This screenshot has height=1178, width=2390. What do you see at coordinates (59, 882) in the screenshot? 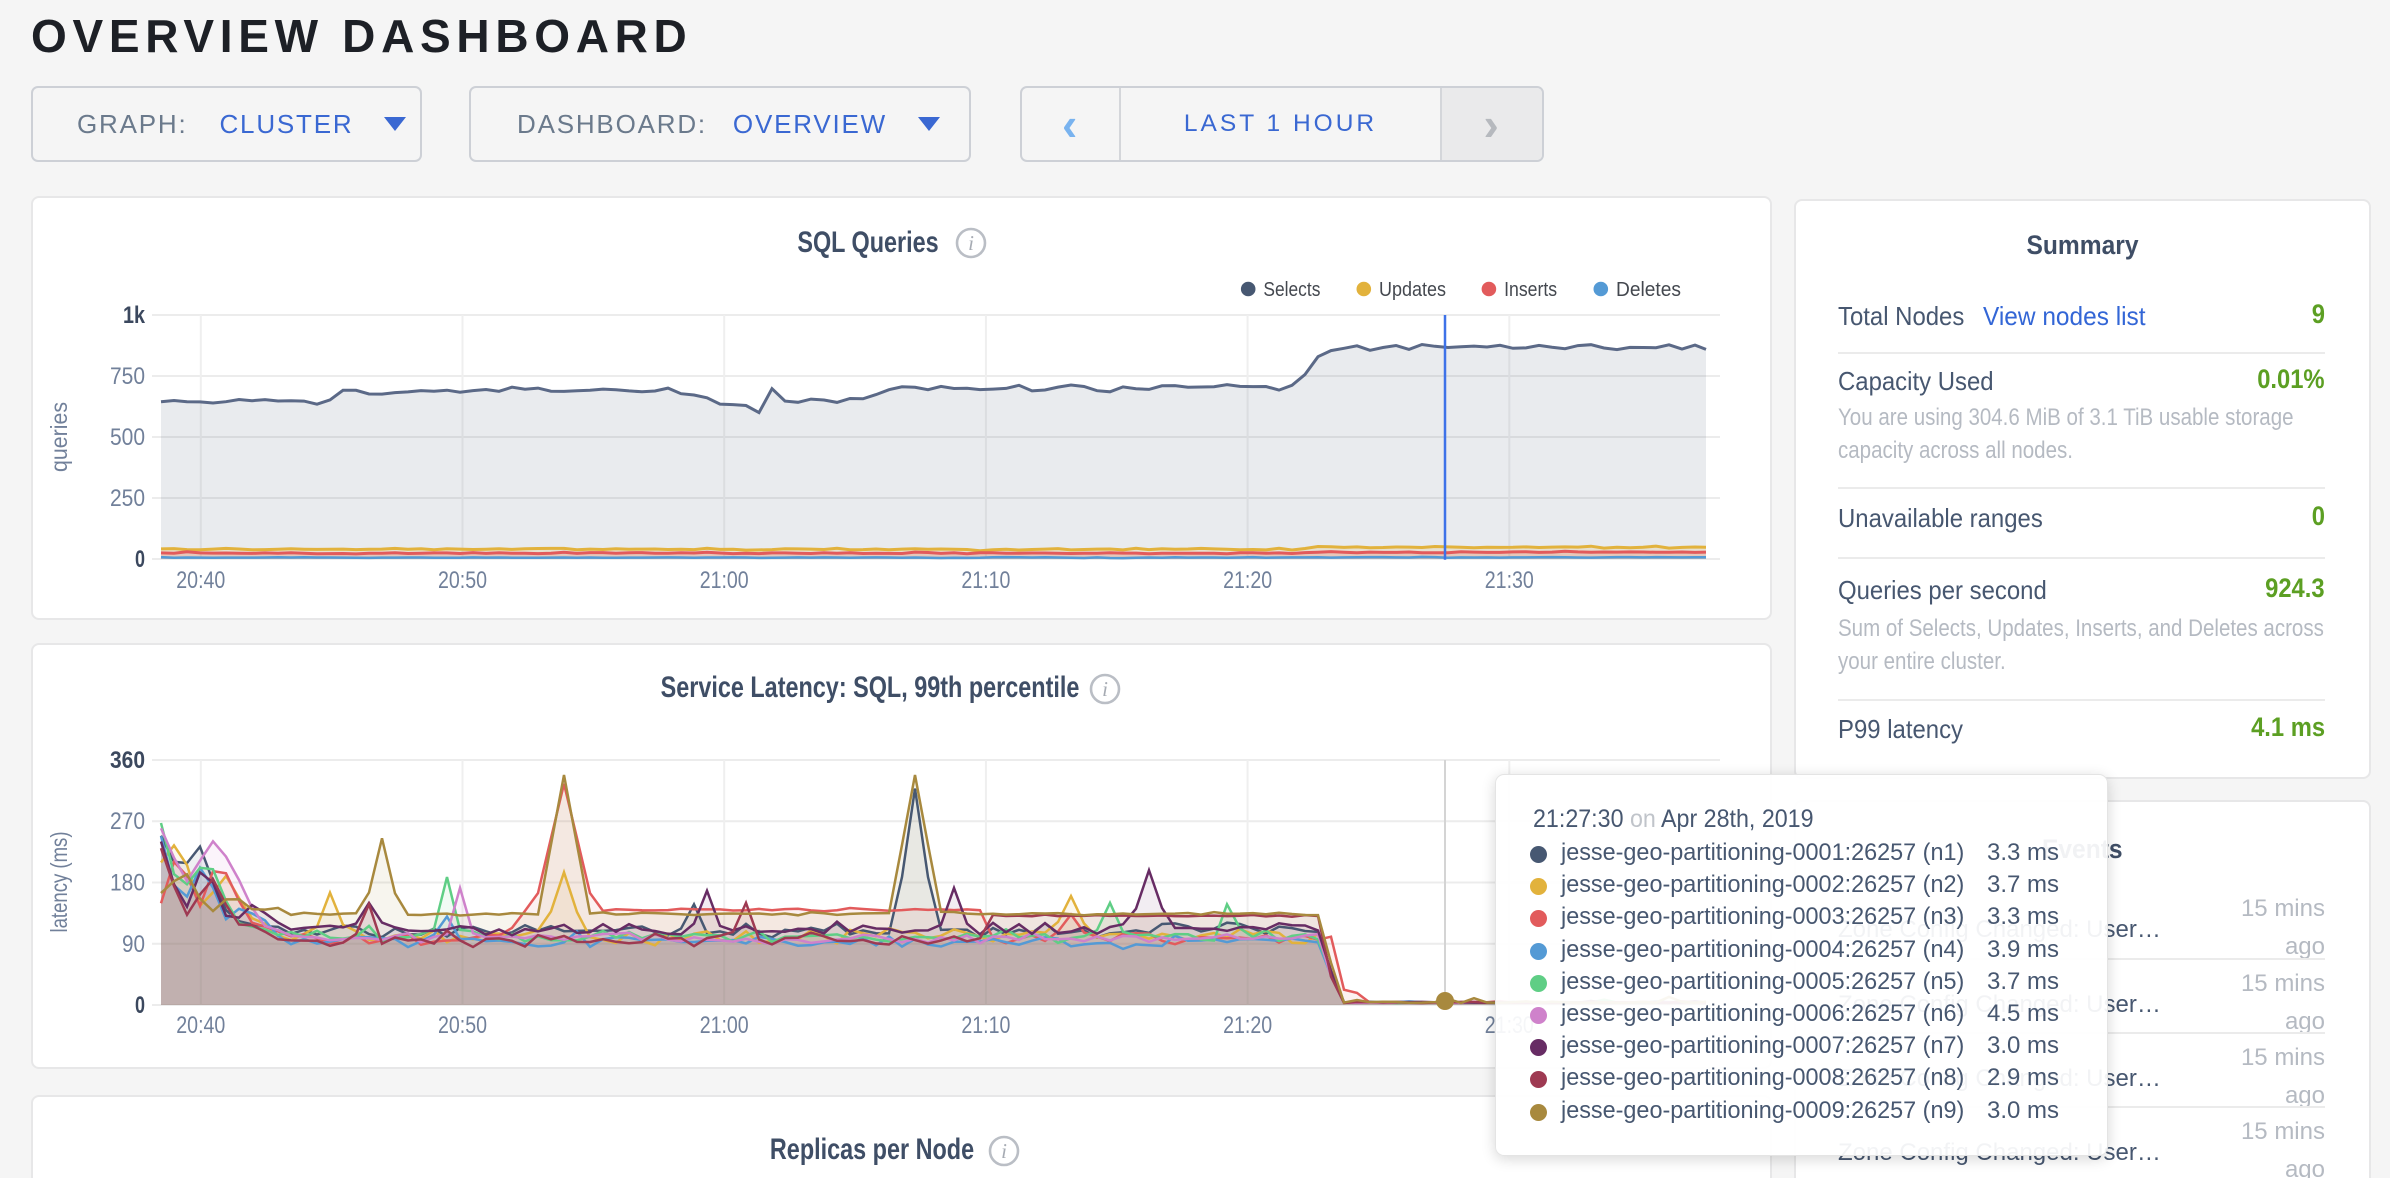
I see `svg-text: latency (ms)` at bounding box center [59, 882].